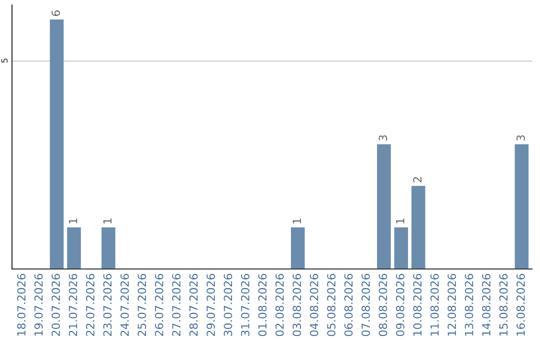  Describe the element at coordinates (142, 305) in the screenshot. I see `x-tick-label: 25.07.2026` at that location.